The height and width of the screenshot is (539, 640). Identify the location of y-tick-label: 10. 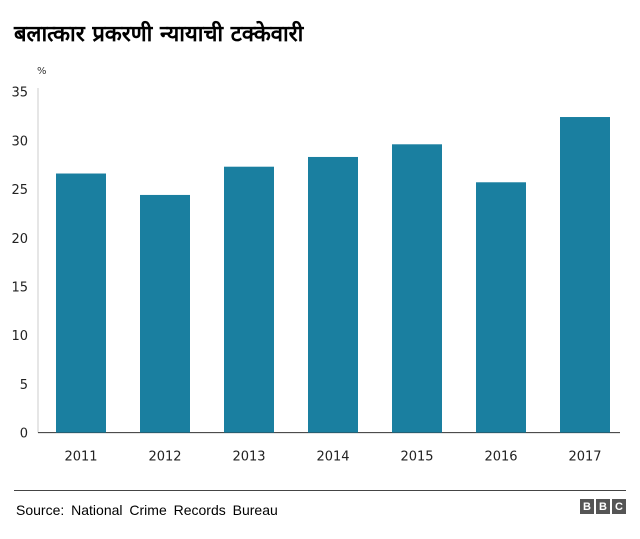
(19, 336).